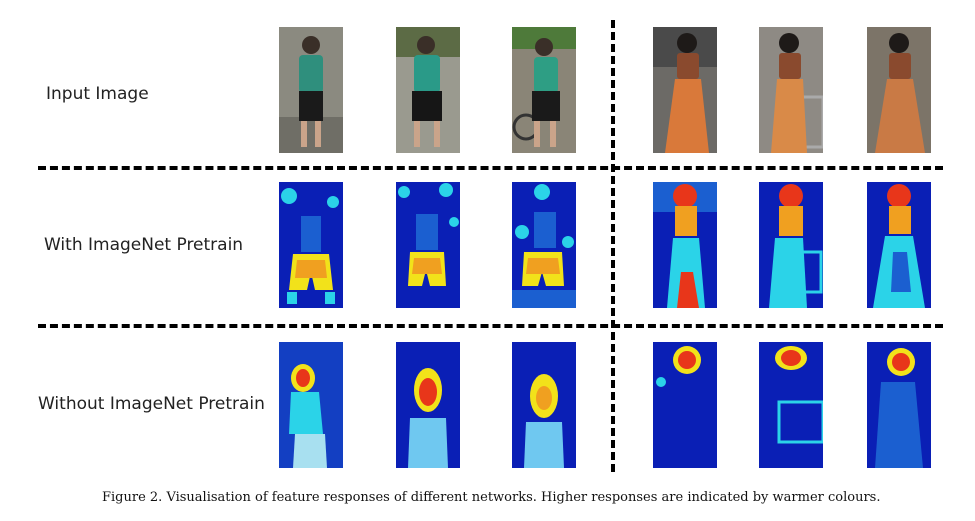  What do you see at coordinates (791, 245) in the screenshot?
I see `heatmap-with-pretrain-b2` at bounding box center [791, 245].